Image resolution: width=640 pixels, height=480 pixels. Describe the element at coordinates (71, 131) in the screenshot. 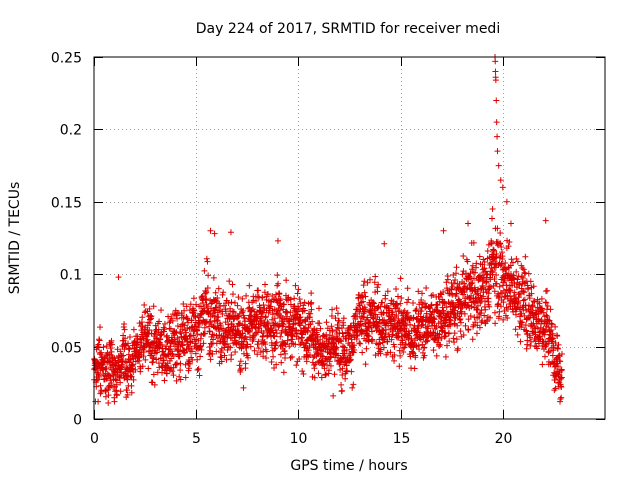

I see `y-tick-label: 0.2` at that location.